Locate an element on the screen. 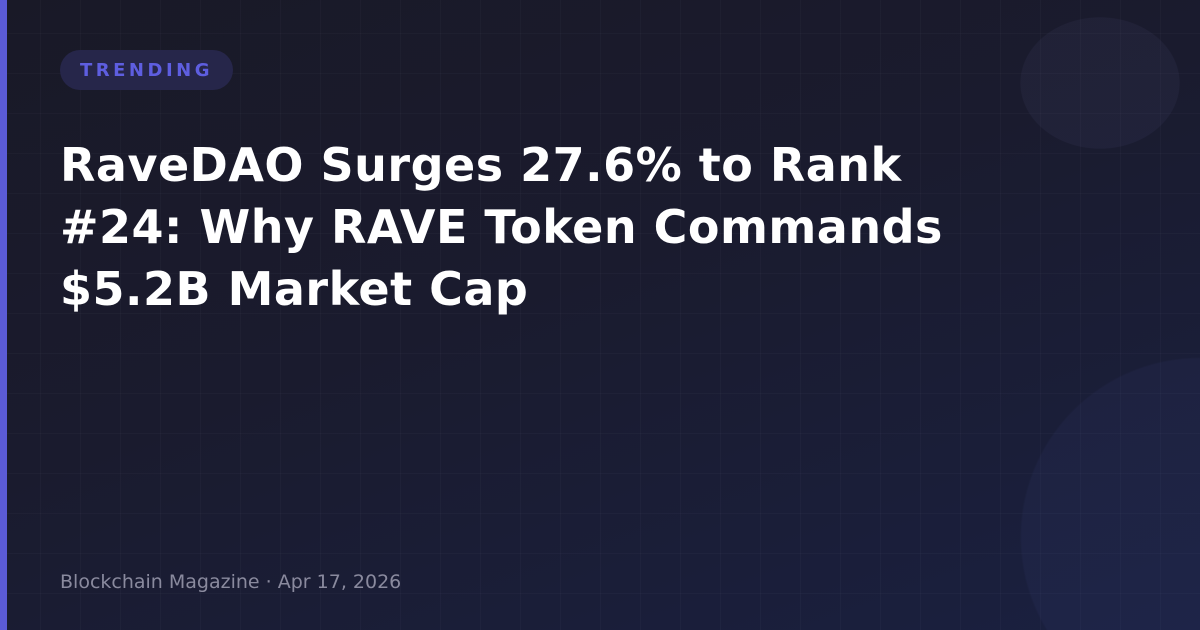 The width and height of the screenshot is (1200, 630). article-meta: Blockchain Magazine · Apr 17, 2026 is located at coordinates (230, 582).